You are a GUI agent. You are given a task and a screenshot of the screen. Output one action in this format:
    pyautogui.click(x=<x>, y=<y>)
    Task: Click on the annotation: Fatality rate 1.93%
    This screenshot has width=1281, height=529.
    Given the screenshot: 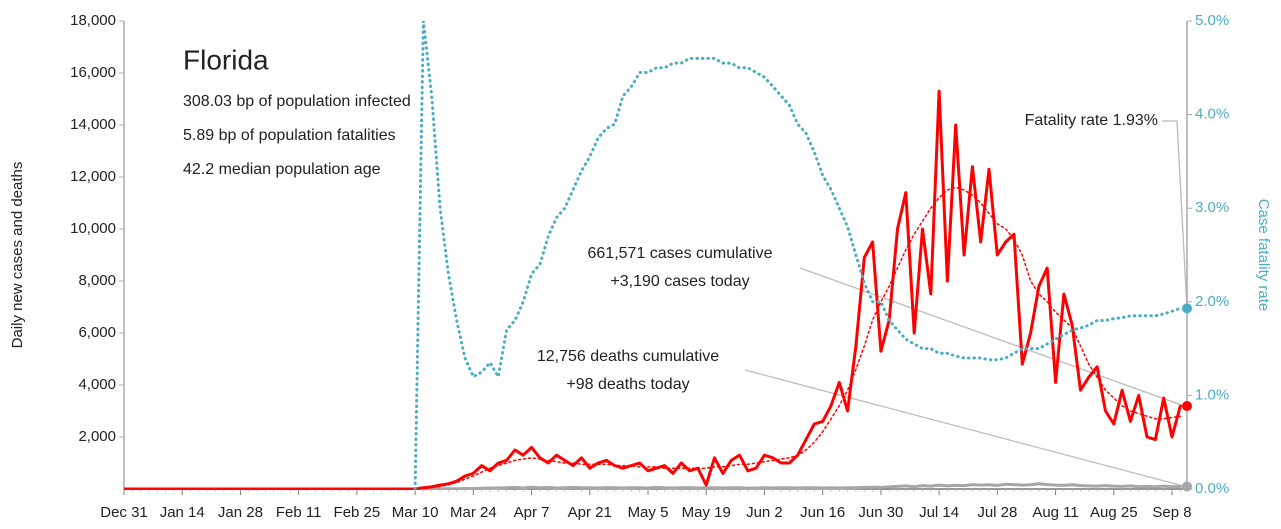 What is the action you would take?
    pyautogui.click(x=1091, y=120)
    